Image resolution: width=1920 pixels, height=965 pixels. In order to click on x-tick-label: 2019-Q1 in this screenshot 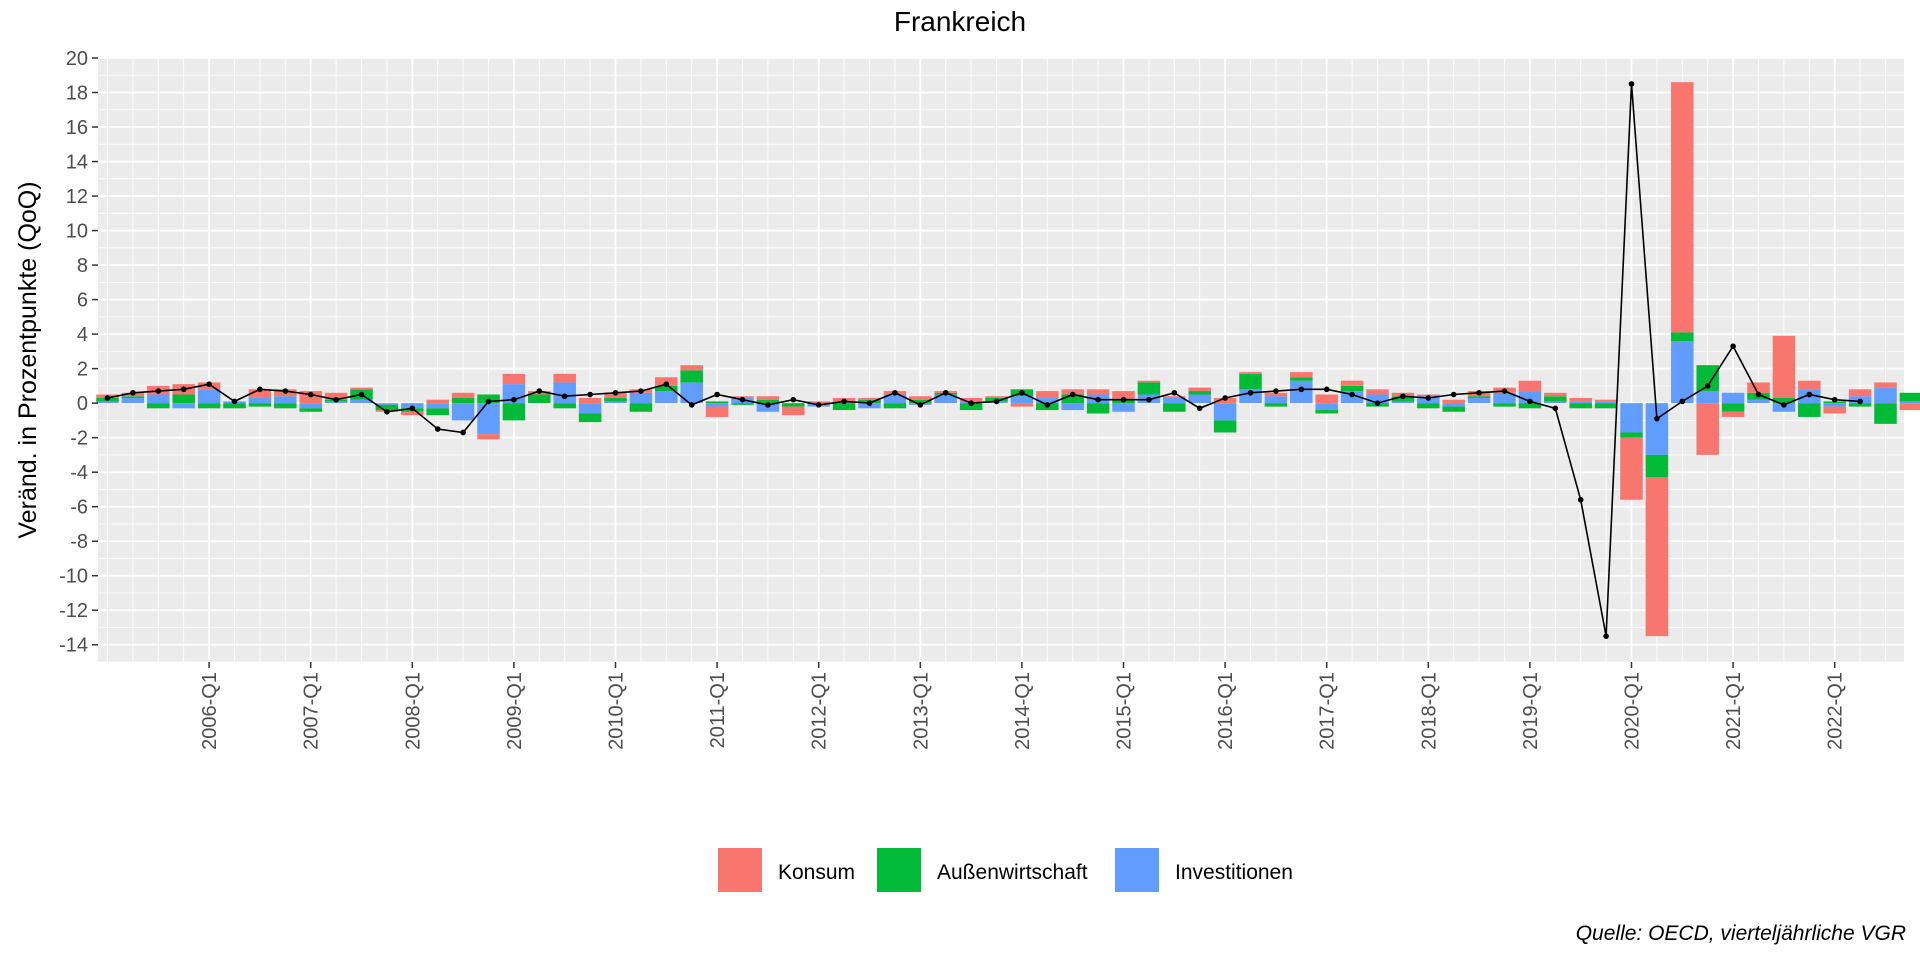, I will do `click(1531, 711)`.